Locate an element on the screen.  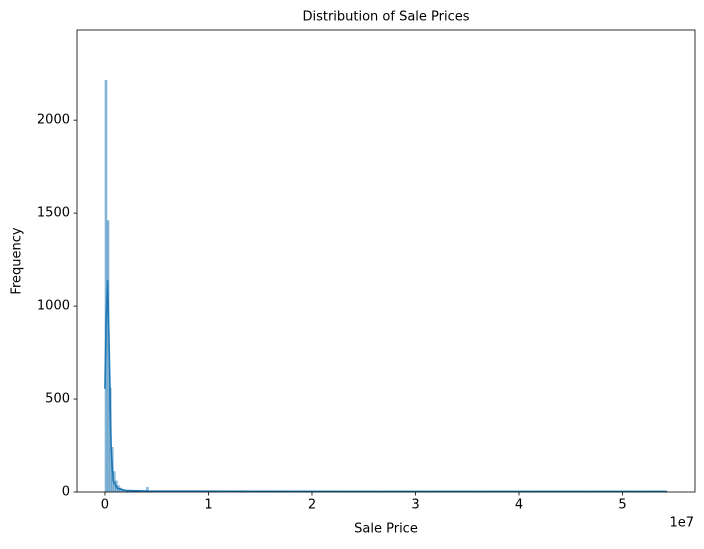
x-tick-label: 1 is located at coordinates (208, 505).